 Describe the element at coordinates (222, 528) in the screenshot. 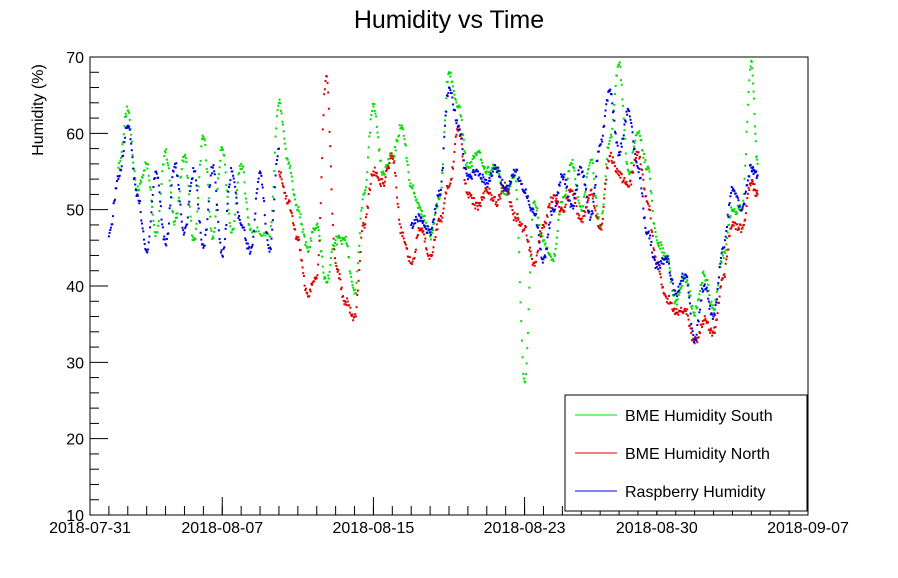

I see `x-tick-label: 2018-08-07` at that location.